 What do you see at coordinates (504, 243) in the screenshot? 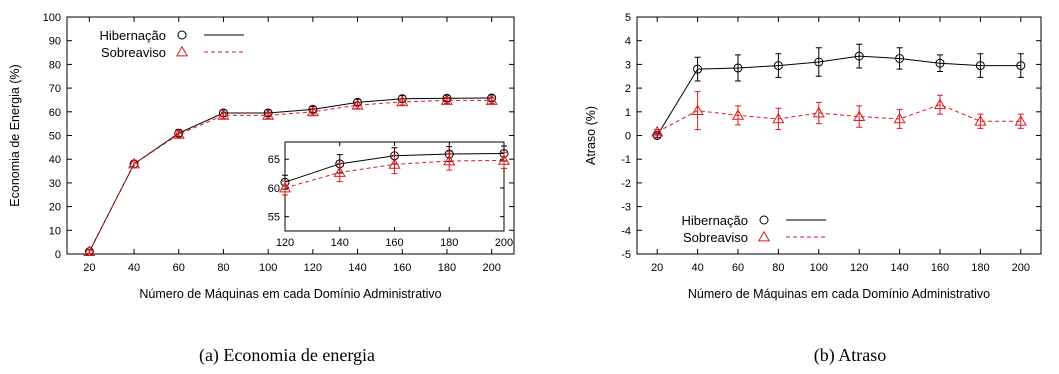
I see `inset-x-tick-label: 200` at bounding box center [504, 243].